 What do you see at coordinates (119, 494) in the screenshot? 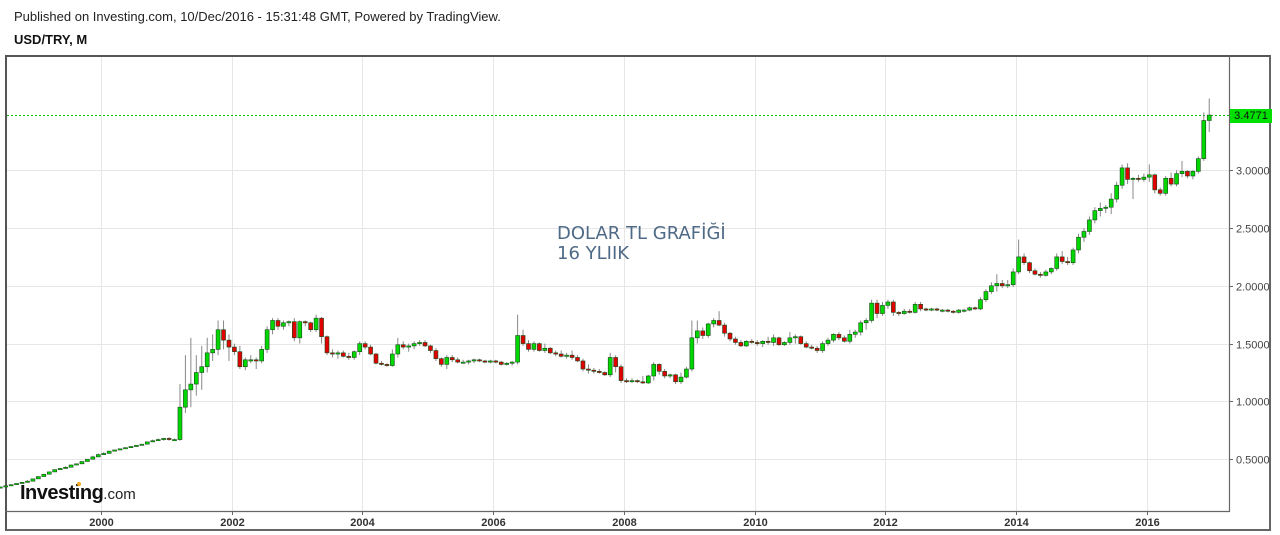
I see `logo-suffix: .com` at bounding box center [119, 494].